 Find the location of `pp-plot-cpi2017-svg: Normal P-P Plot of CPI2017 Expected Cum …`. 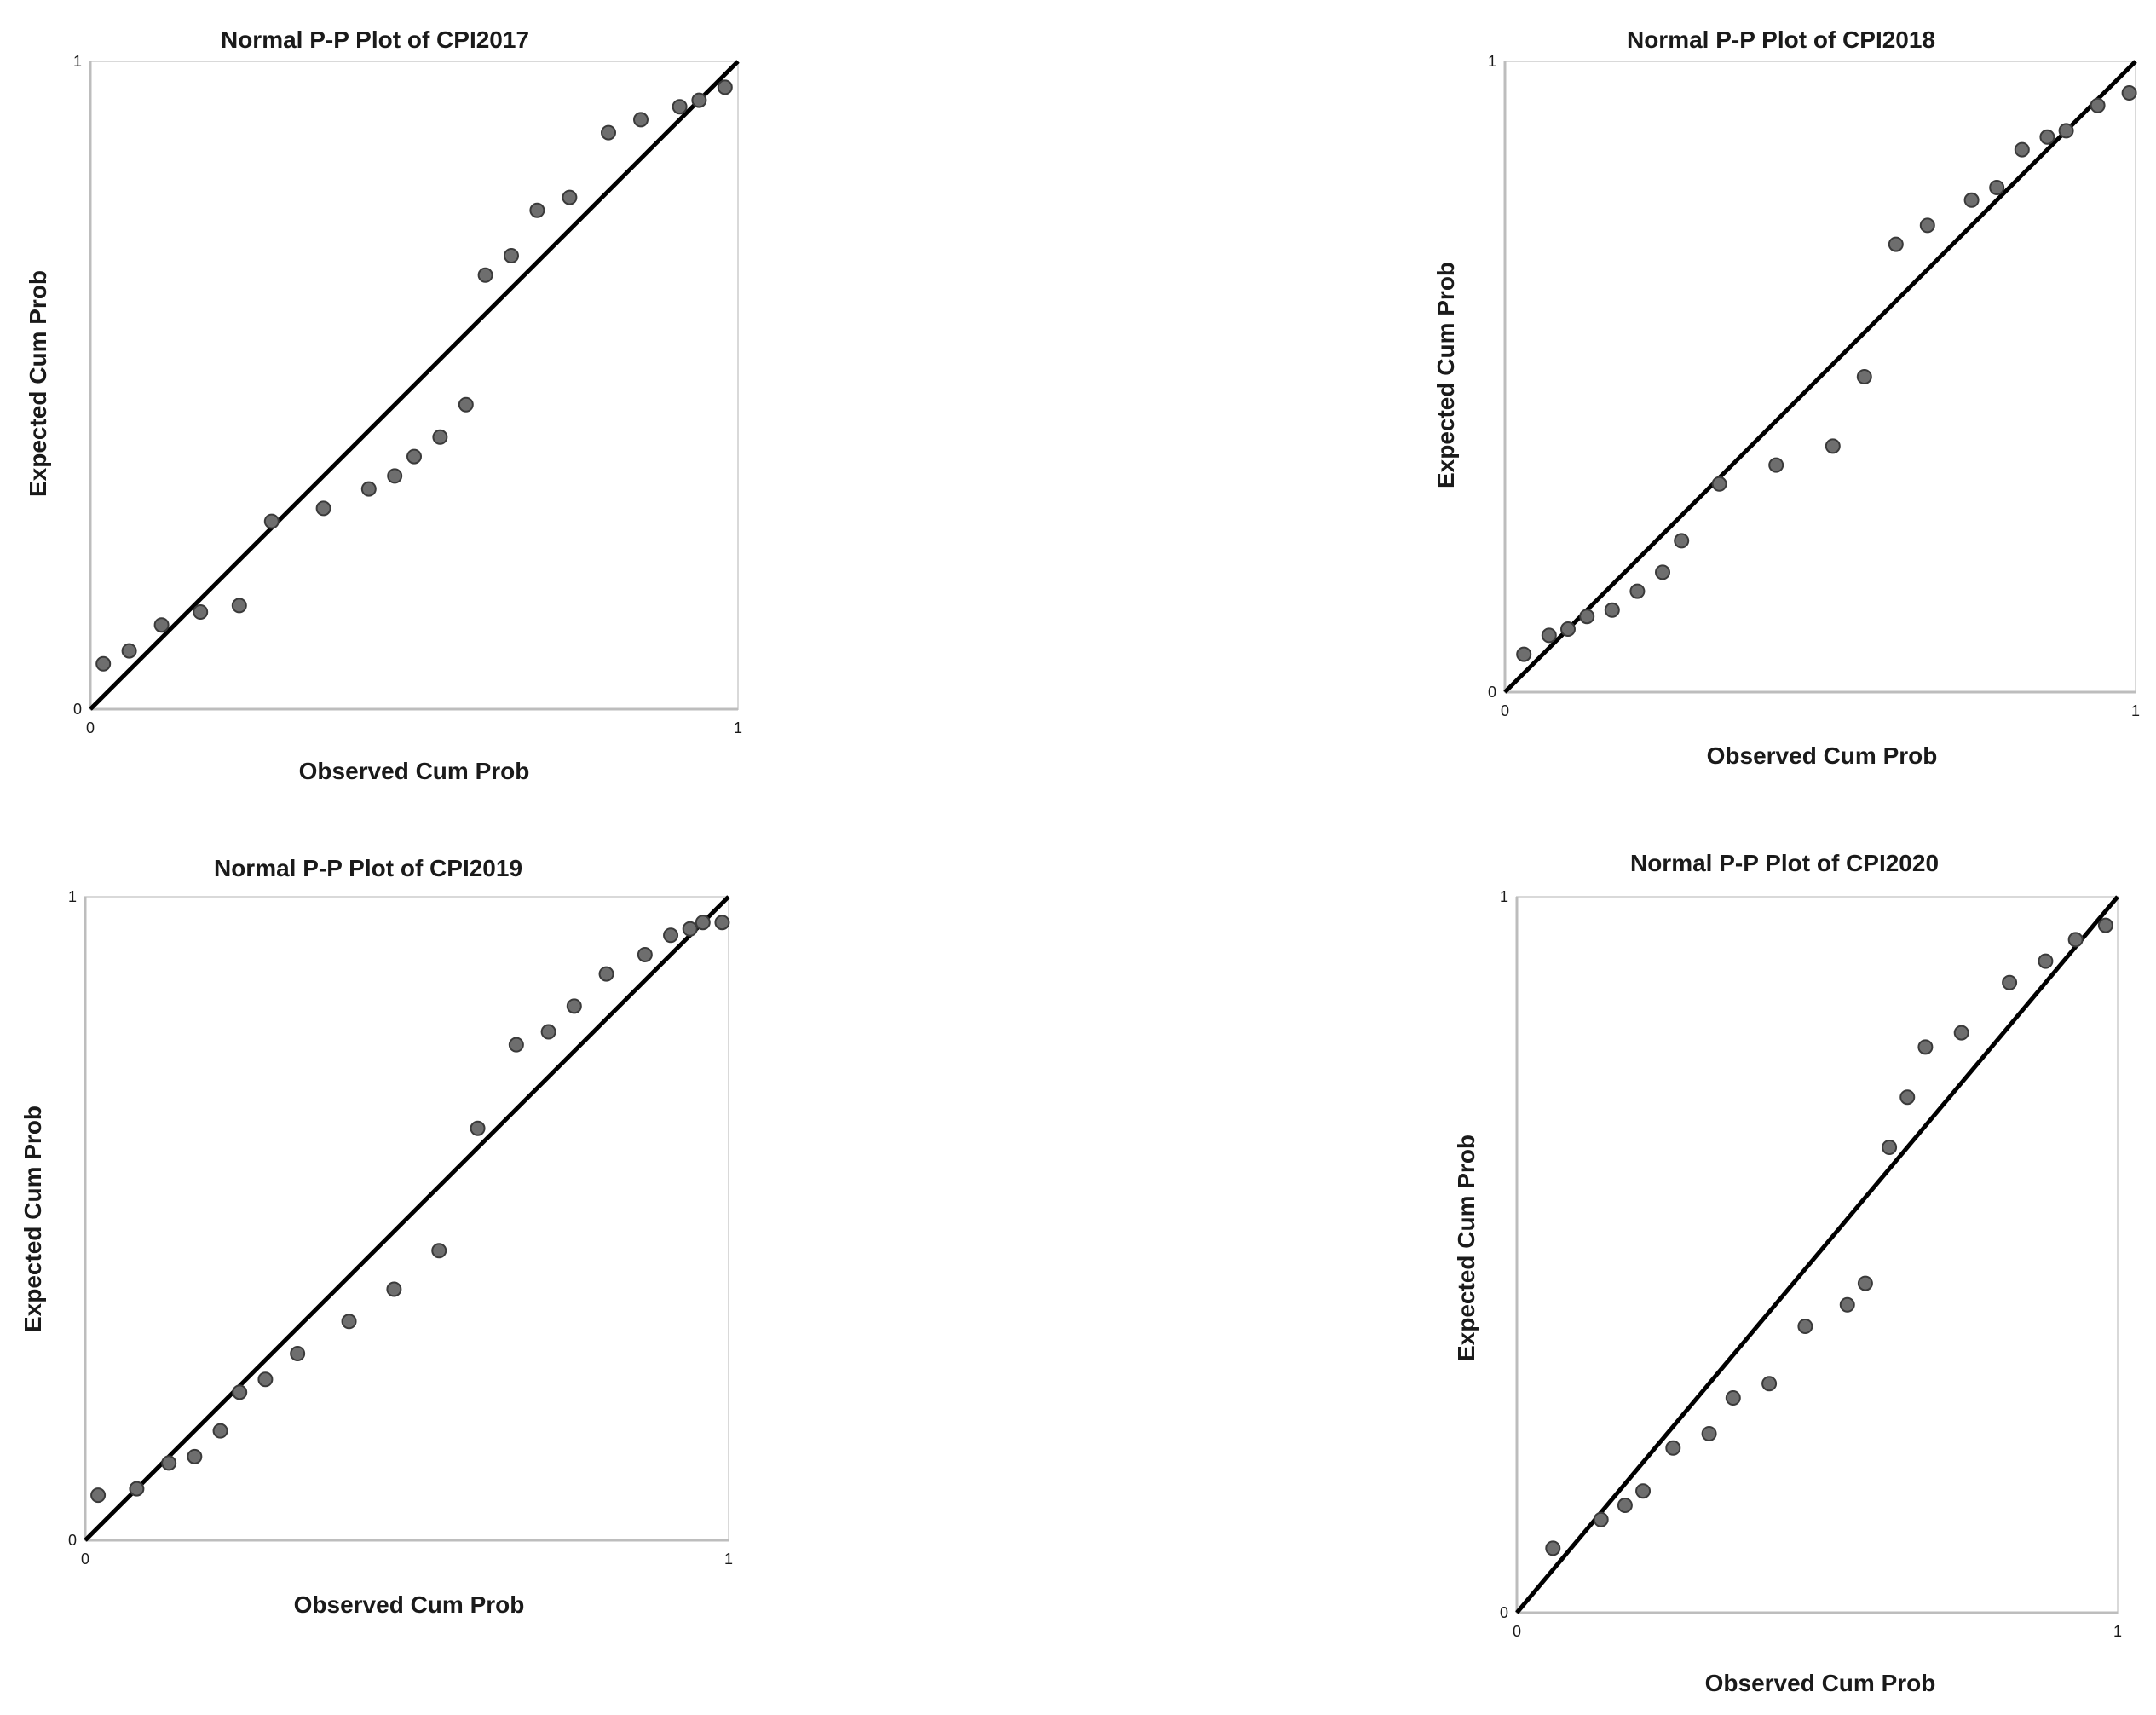

pp-plot-cpi2017-svg: Normal P-P Plot of CPI2017 Expected Cum … is located at coordinates (383, 405).